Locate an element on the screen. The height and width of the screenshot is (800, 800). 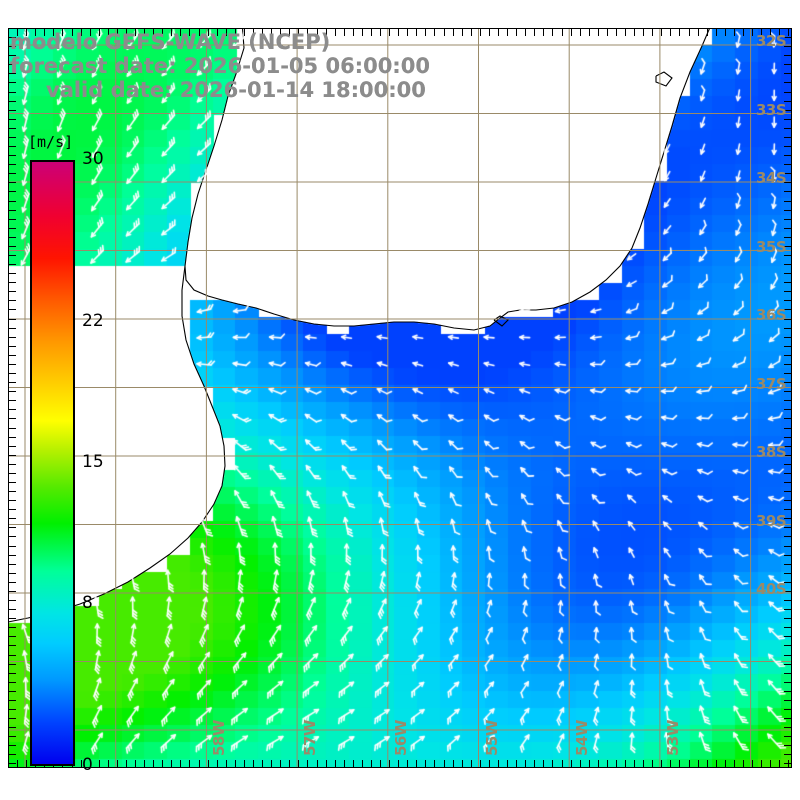
colorbar-gradient is located at coordinates (52, 463).